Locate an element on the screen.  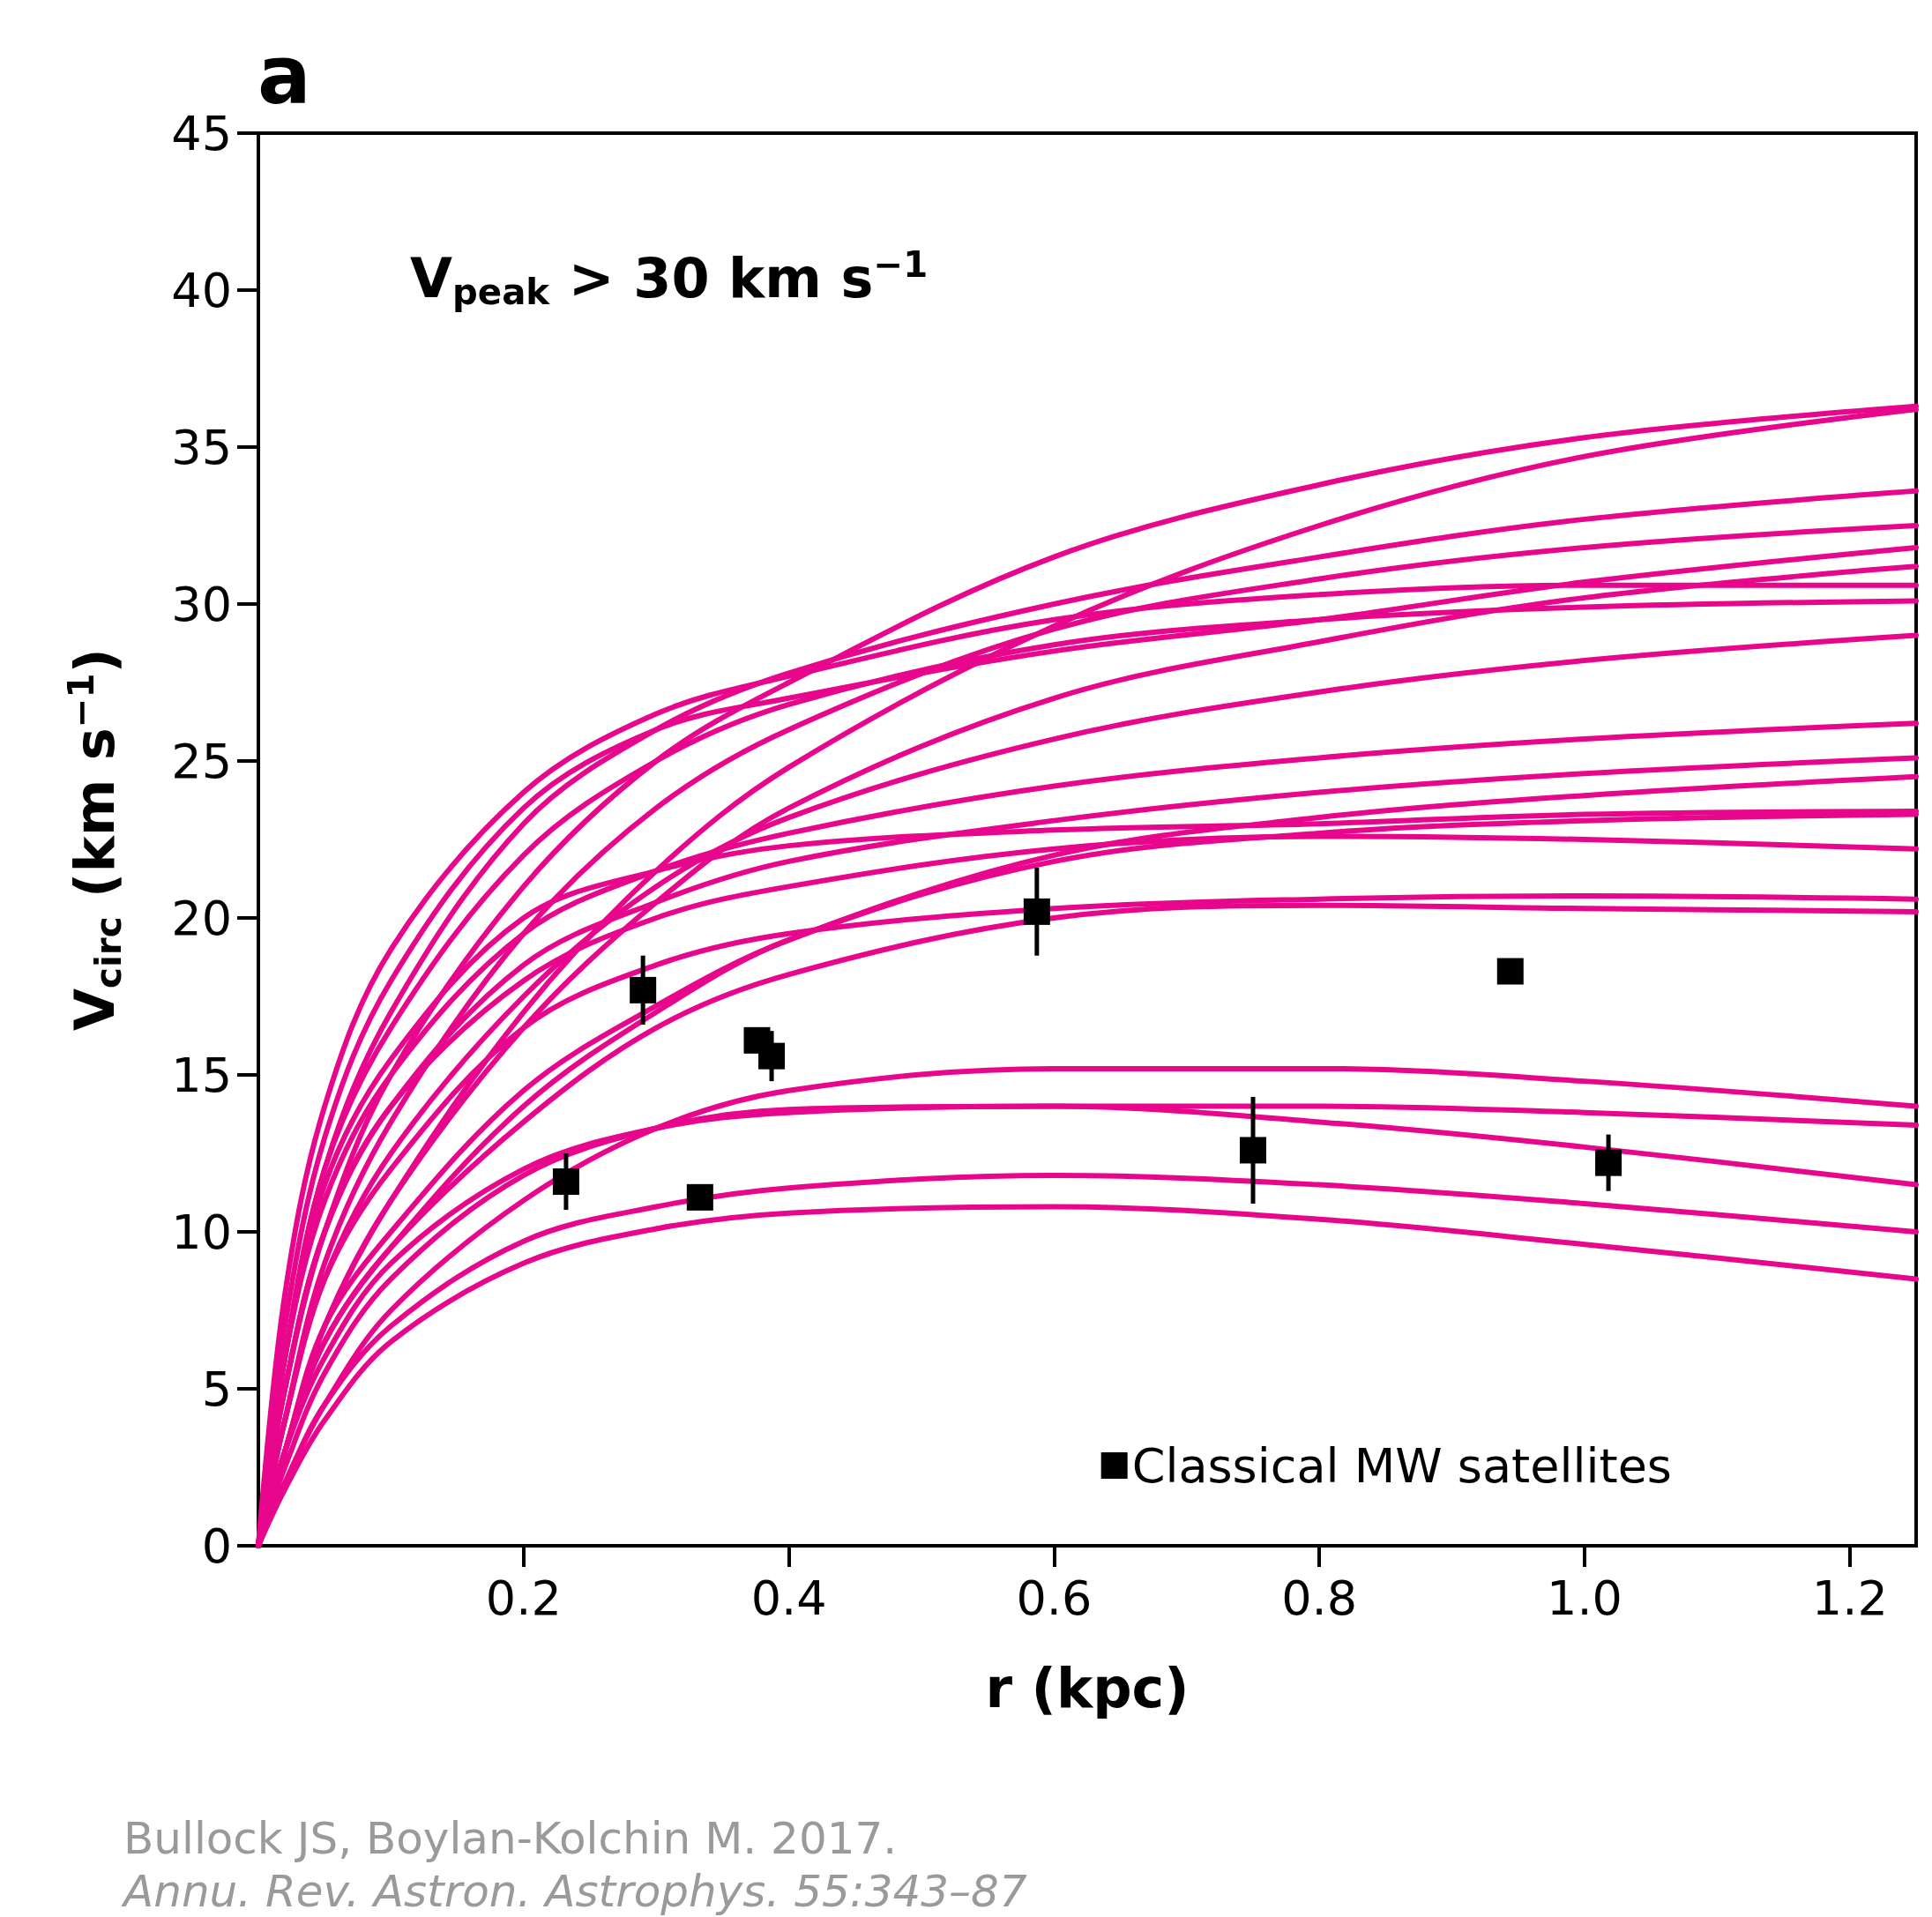
y-tick-label: 15 is located at coordinates (201, 1075).